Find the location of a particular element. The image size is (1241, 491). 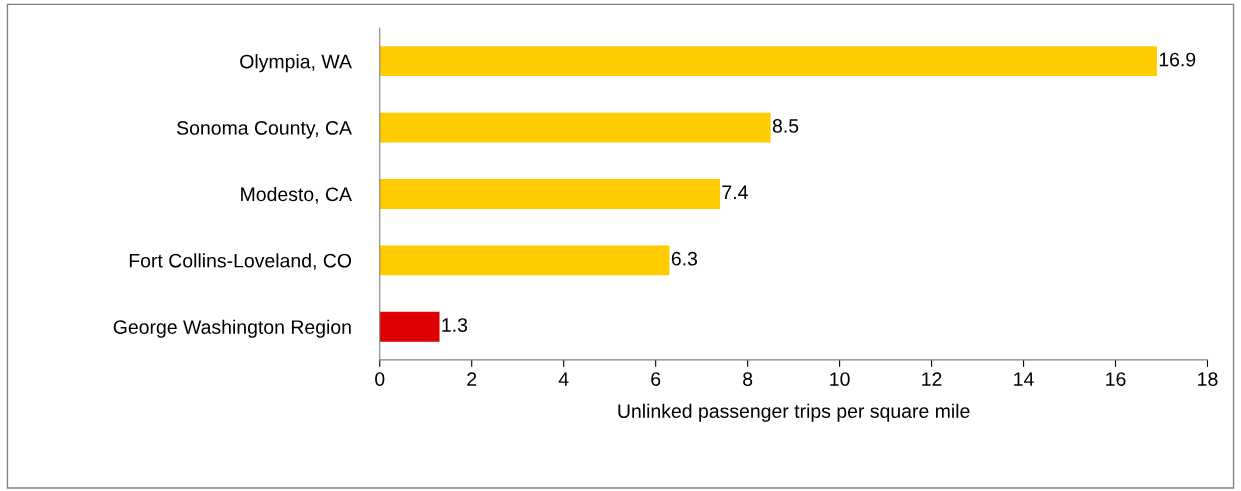

y-tick-label: Sonoma County, CA is located at coordinates (264, 130).